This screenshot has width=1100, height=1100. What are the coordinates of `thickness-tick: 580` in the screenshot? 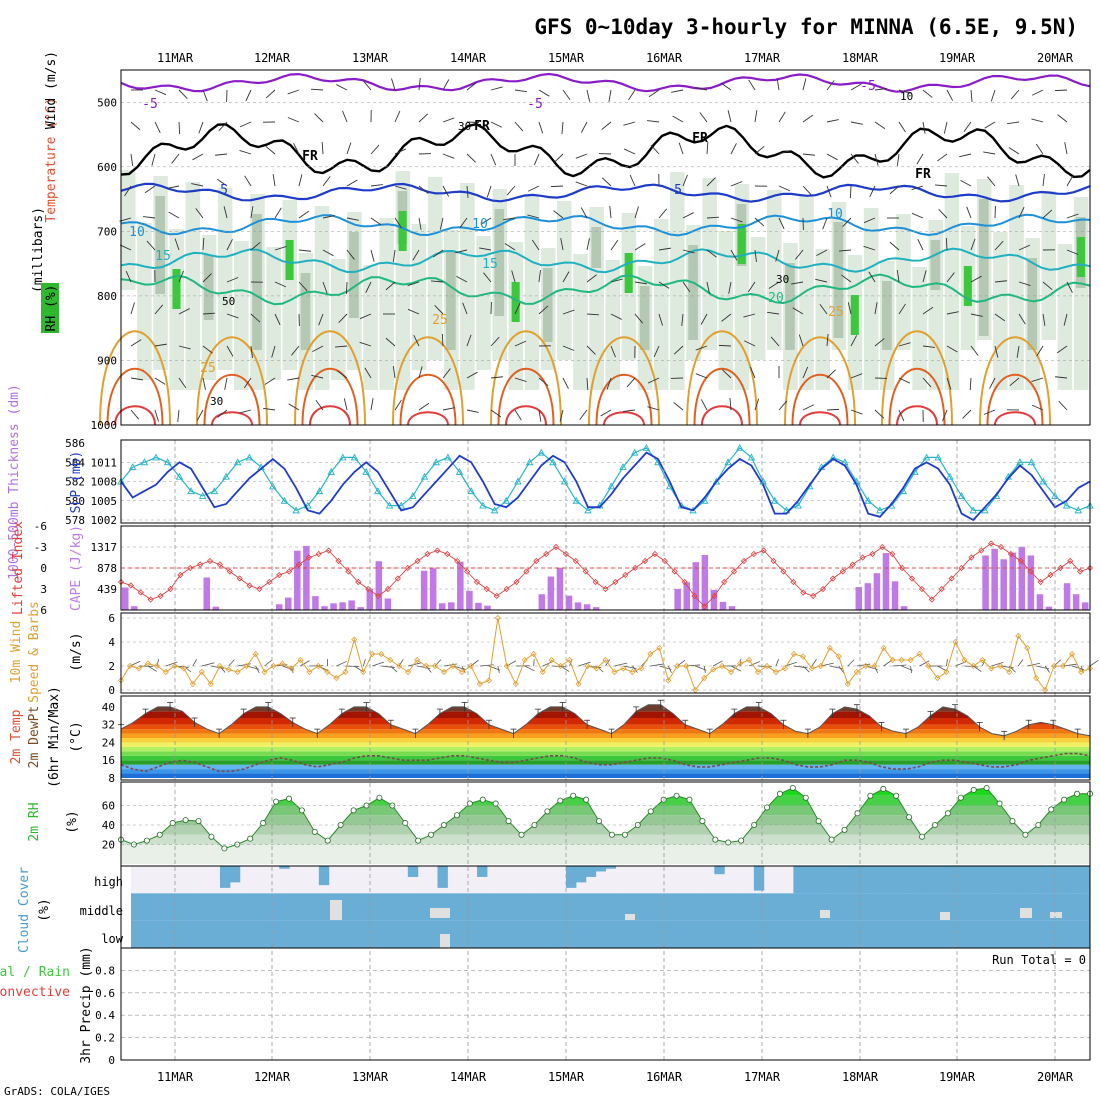 It's located at (75, 501).